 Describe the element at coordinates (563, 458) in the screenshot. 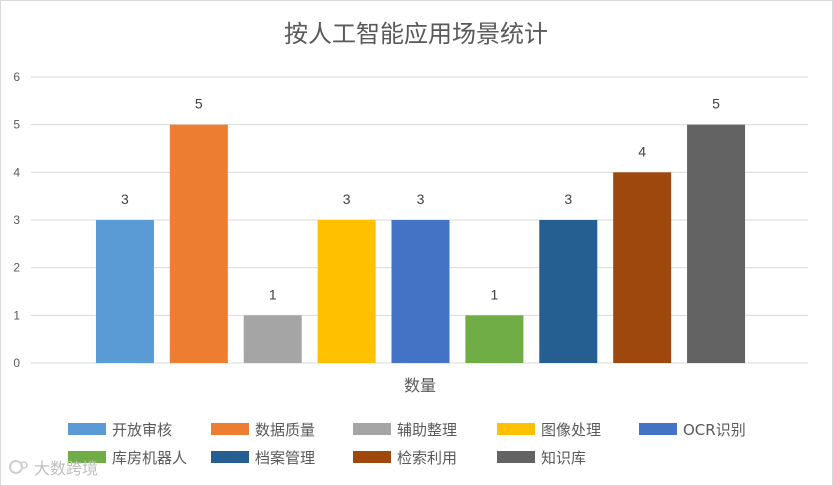

I see `legend-label: 知识库` at that location.